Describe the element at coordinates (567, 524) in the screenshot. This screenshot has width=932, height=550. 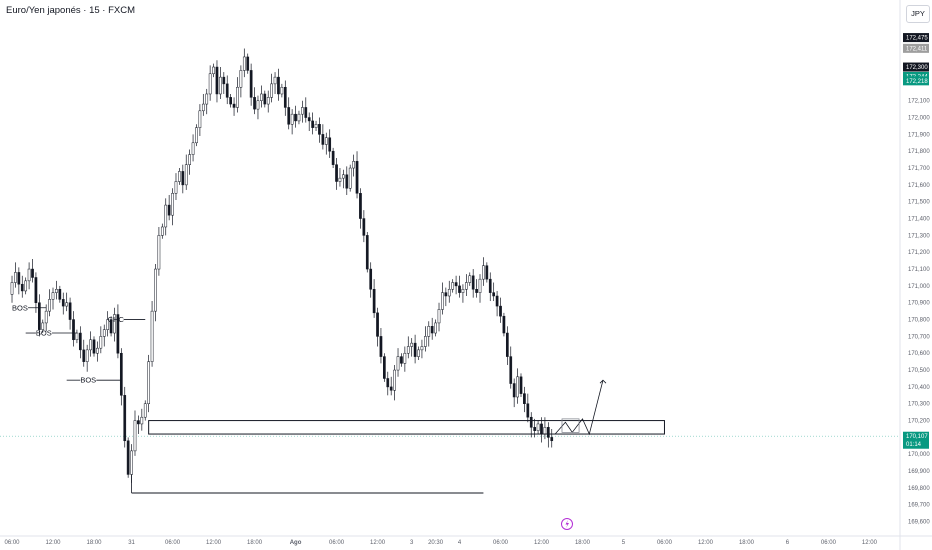
I see `lightning-bolt-shape` at that location.